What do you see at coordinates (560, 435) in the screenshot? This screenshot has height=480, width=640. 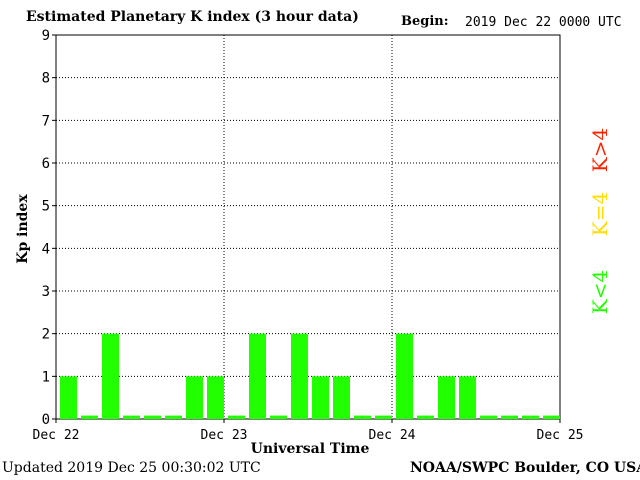 I see `x-tick-label: Dec 25` at bounding box center [560, 435].